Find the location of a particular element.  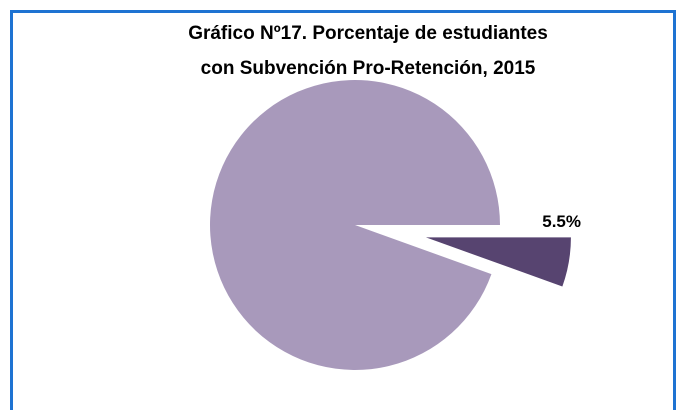

data-label: 5.5% is located at coordinates (561, 221).